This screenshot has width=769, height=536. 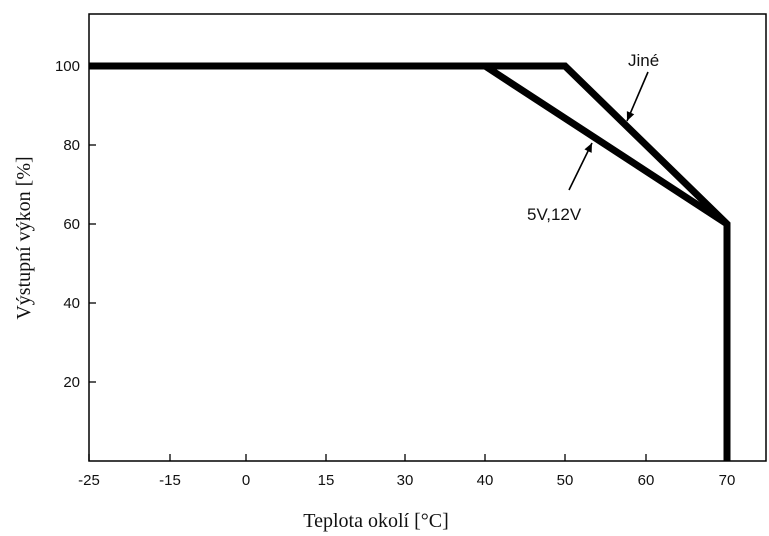 I want to click on series-line-5v-12v, so click(x=606, y=145).